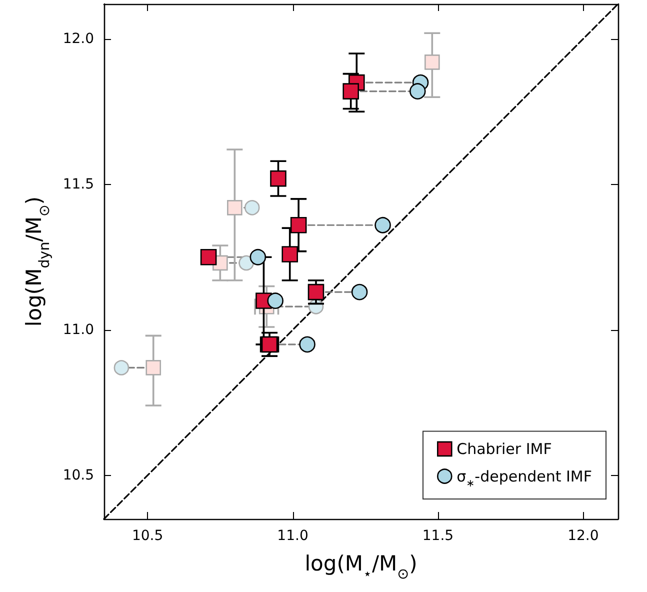 The width and height of the screenshot is (647, 592). What do you see at coordinates (78, 330) in the screenshot?
I see `y-tick-label: 11.0` at bounding box center [78, 330].